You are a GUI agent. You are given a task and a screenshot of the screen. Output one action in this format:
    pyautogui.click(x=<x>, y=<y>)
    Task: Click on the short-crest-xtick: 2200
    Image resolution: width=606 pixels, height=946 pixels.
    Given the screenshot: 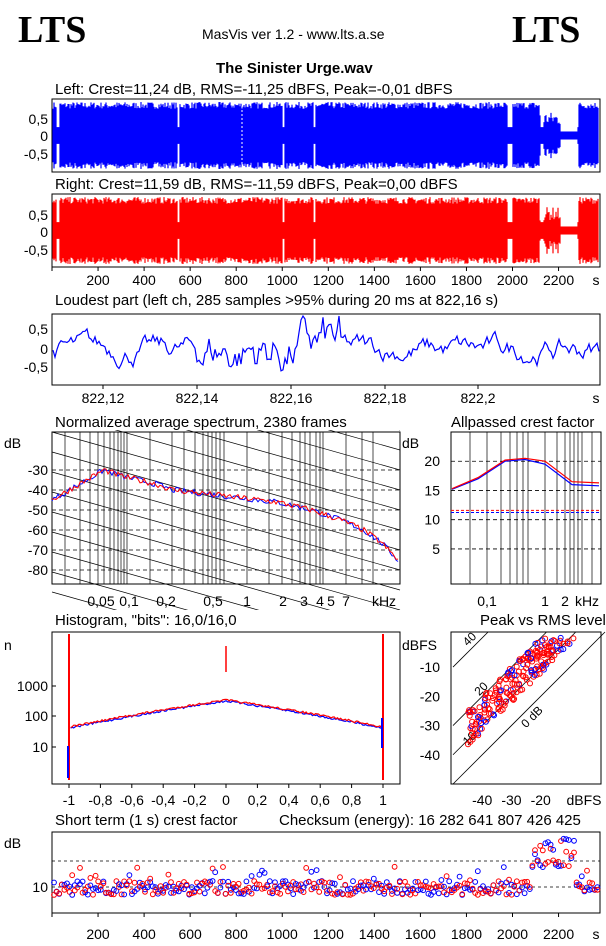 What is the action you would take?
    pyautogui.click(x=558, y=934)
    